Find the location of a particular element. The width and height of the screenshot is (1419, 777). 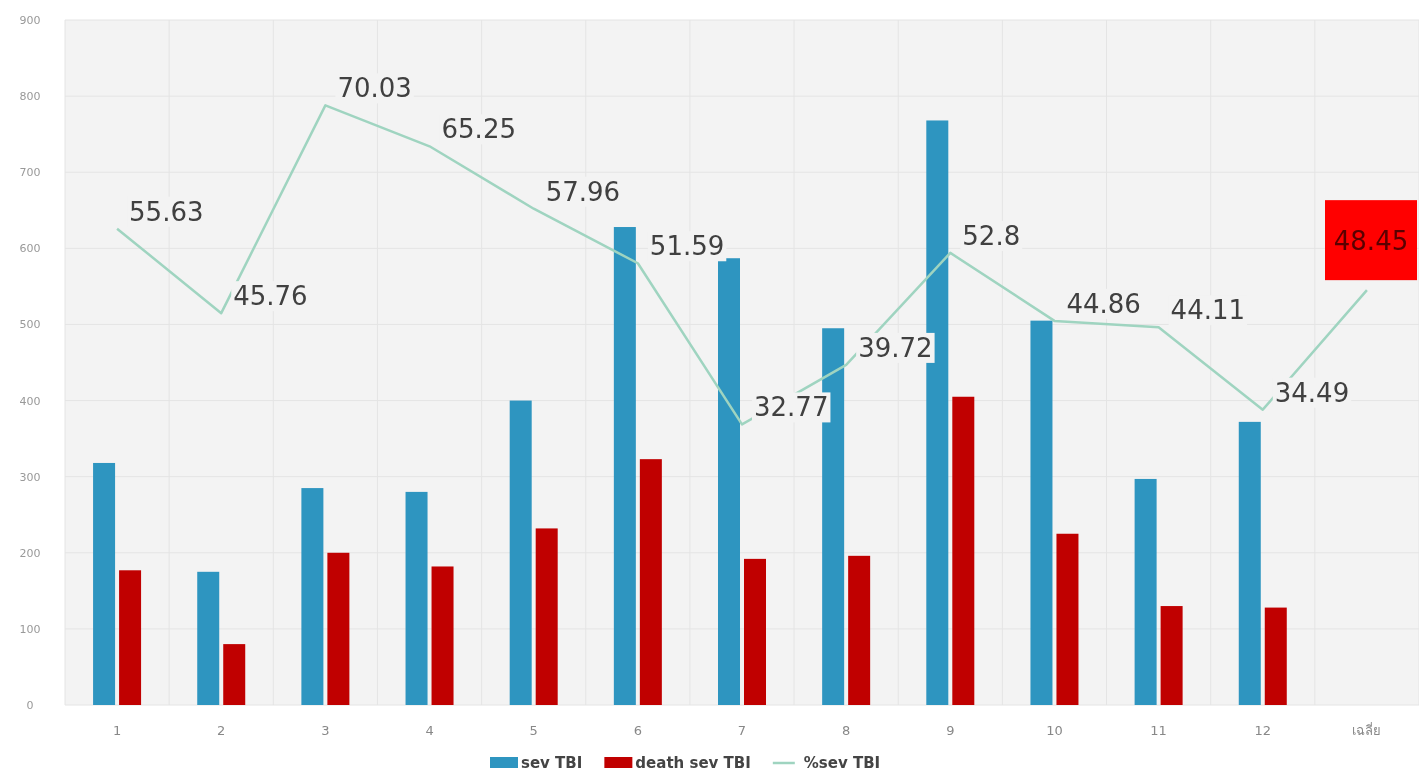

y-tick-label: 800 is located at coordinates (30, 97).